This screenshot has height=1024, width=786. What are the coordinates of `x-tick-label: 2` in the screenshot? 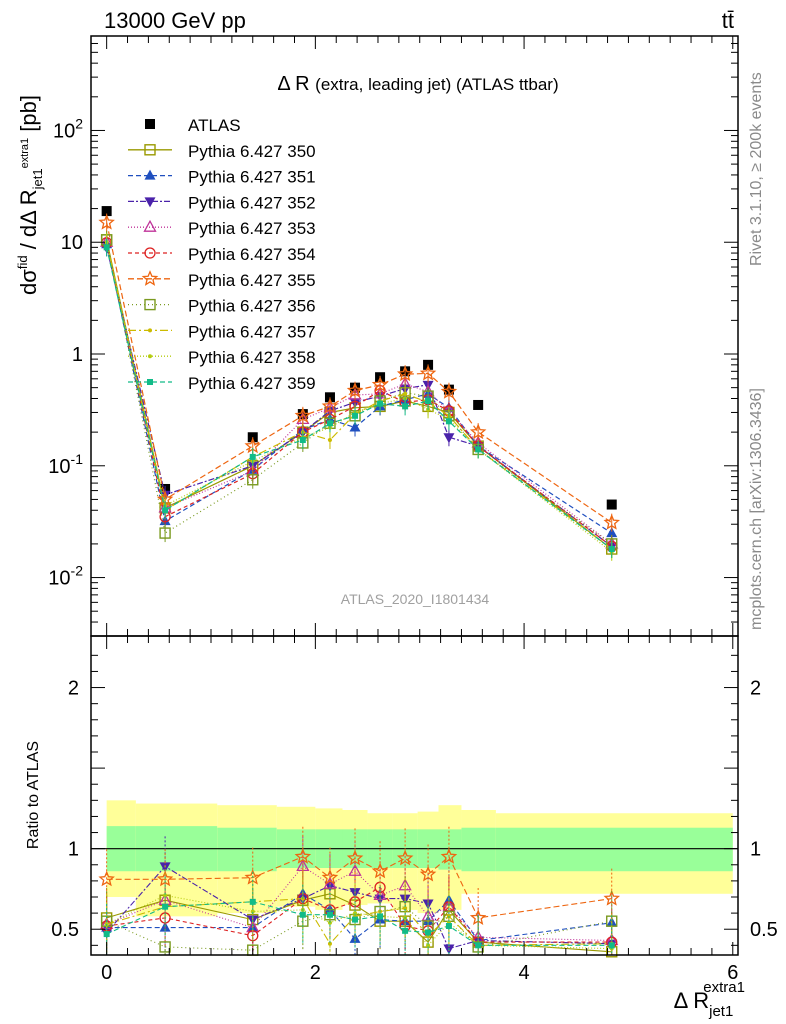 It's located at (315, 973).